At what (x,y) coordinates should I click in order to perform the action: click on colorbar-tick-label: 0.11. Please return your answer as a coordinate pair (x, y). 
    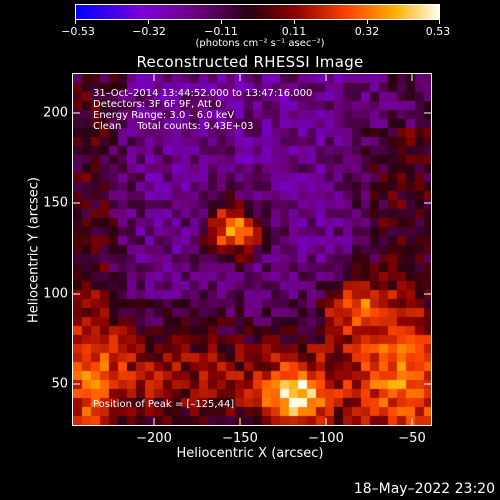
    Looking at the image, I should click on (294, 31).